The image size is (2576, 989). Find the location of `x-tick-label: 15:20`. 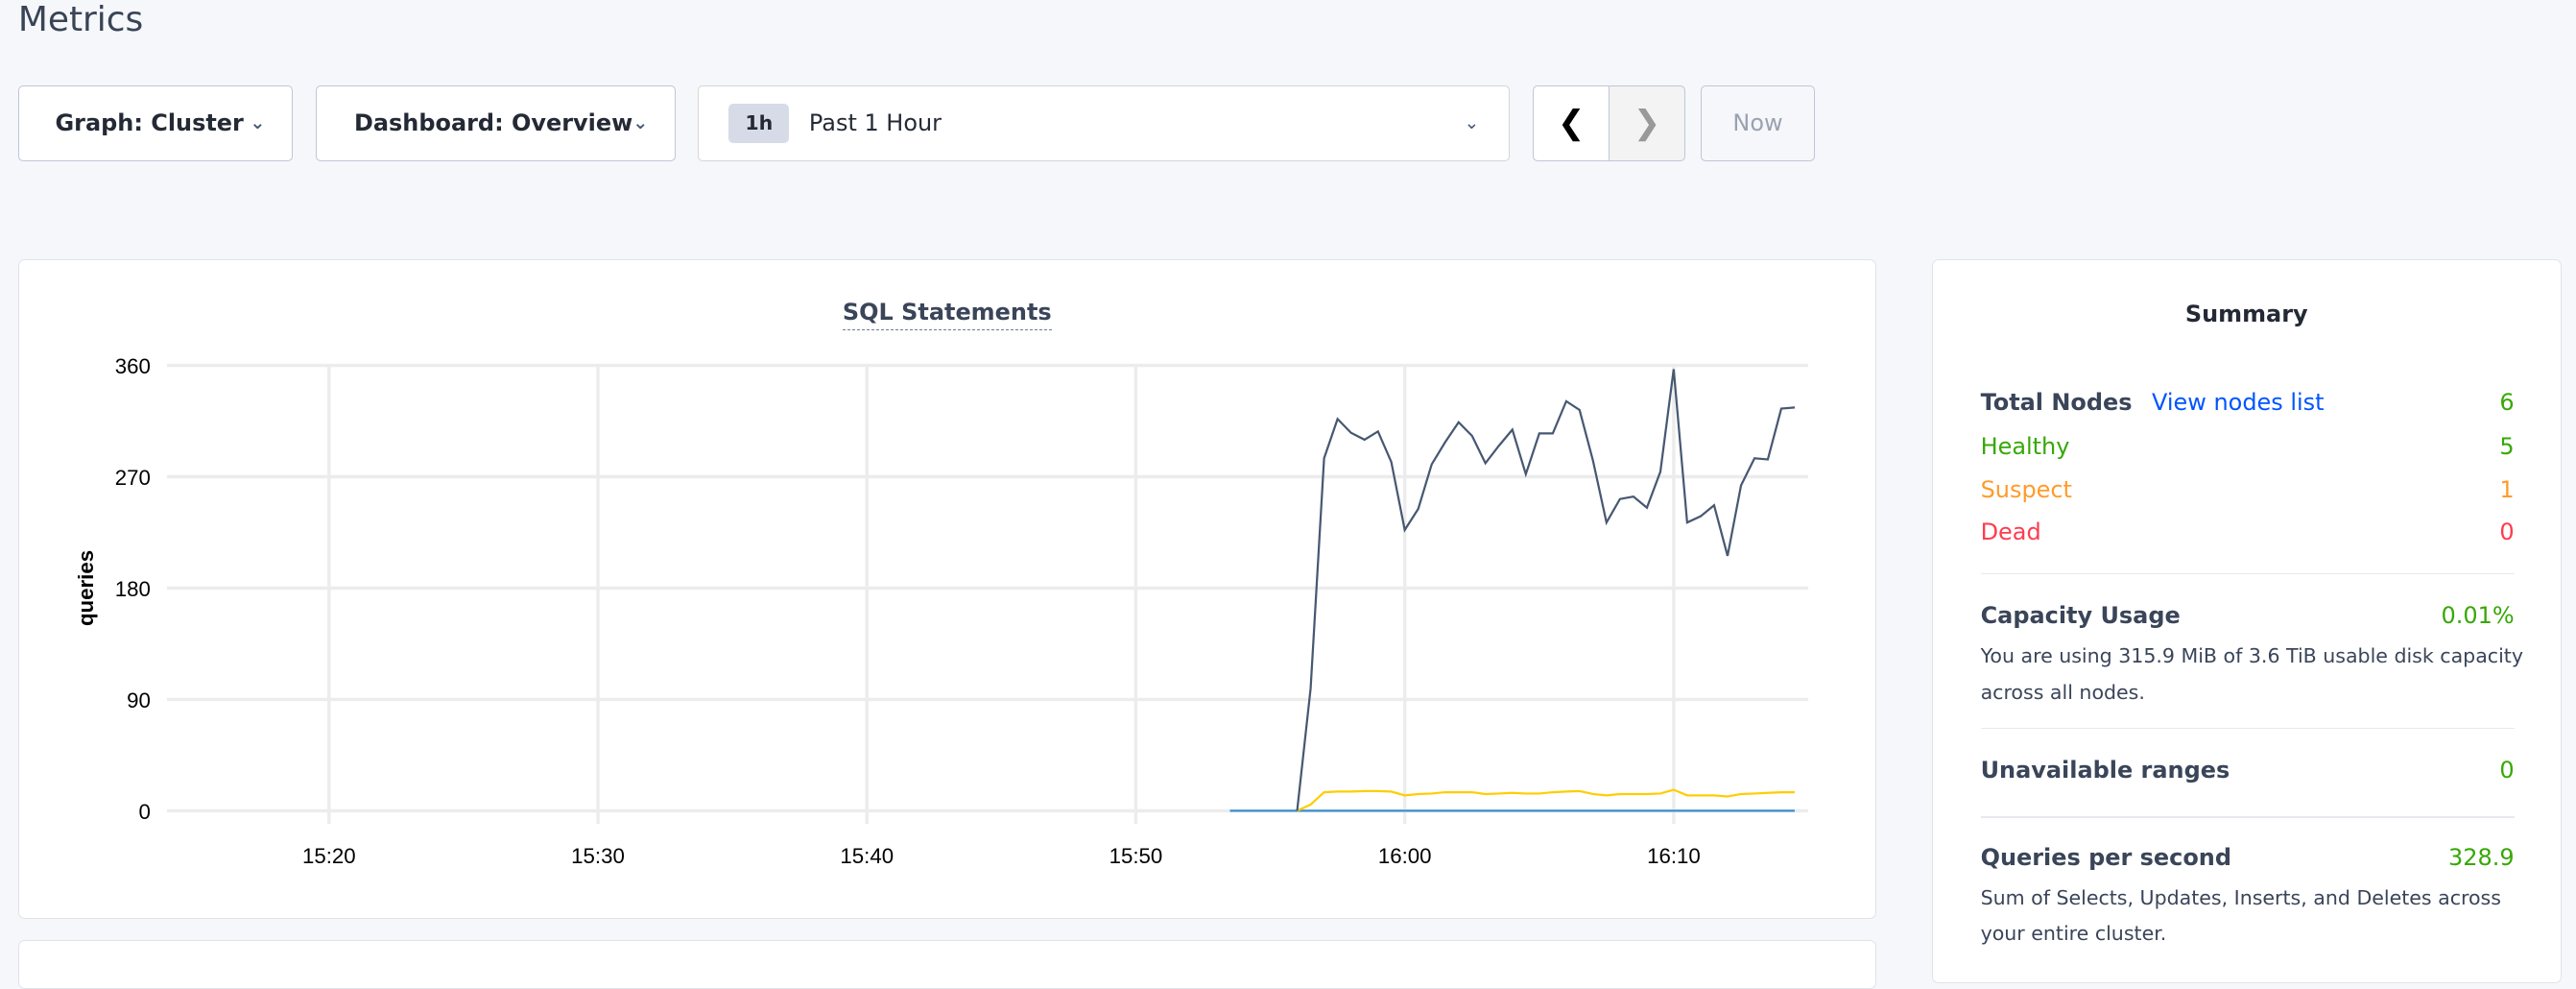

x-tick-label: 15:20 is located at coordinates (329, 857).